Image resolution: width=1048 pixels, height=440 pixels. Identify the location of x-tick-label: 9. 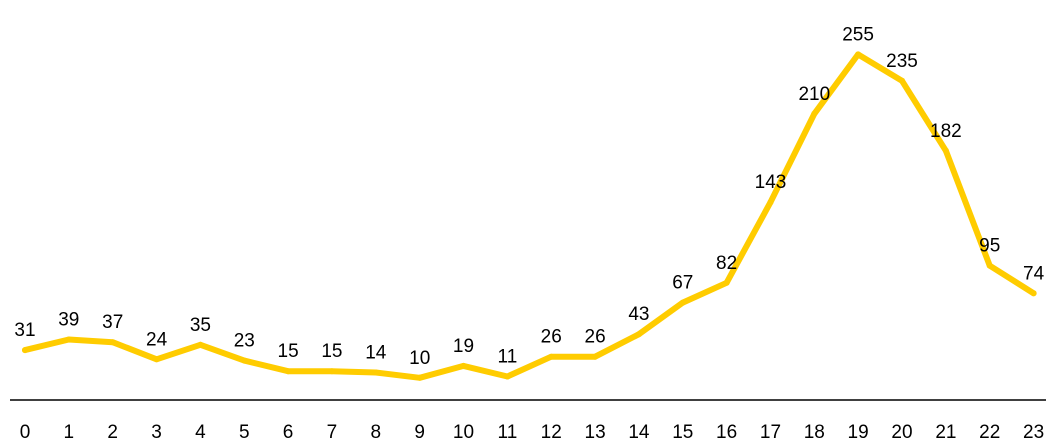
(419, 431).